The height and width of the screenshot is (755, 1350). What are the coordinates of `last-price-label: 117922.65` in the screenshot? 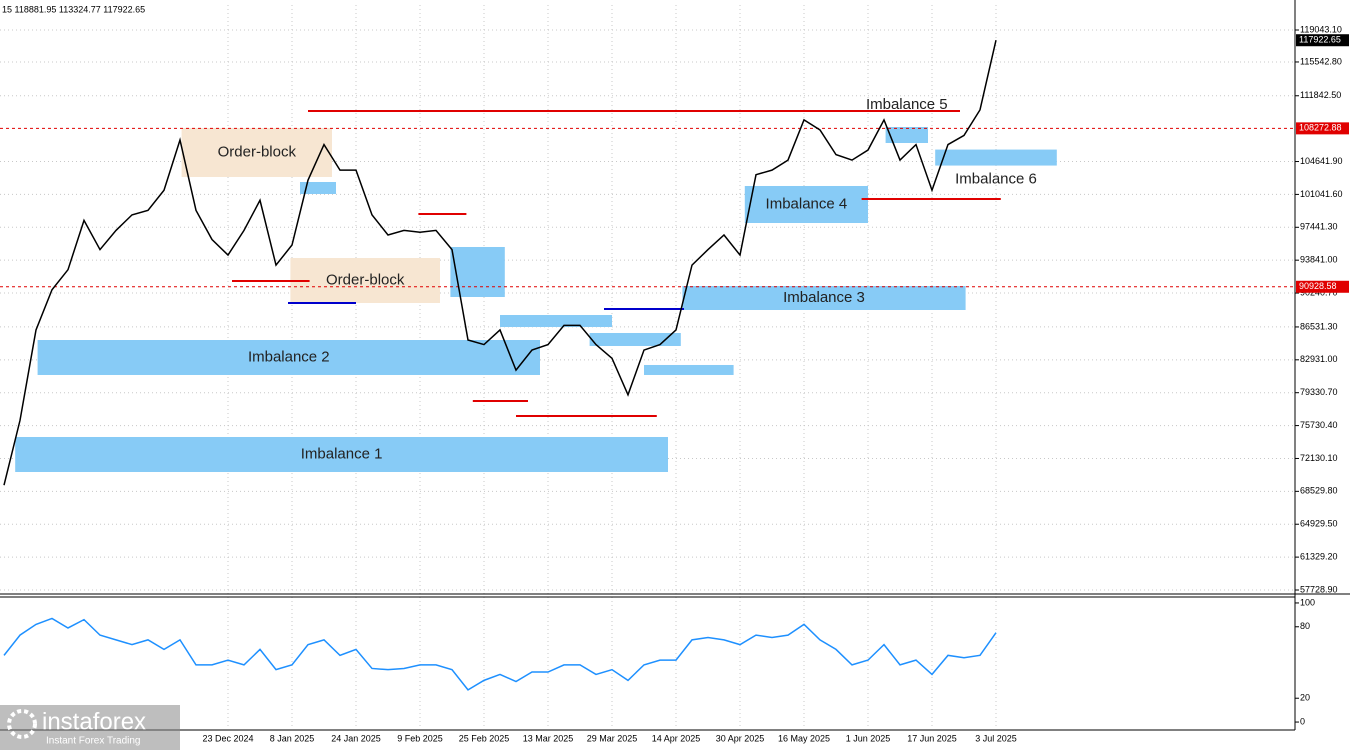 It's located at (1320, 40).